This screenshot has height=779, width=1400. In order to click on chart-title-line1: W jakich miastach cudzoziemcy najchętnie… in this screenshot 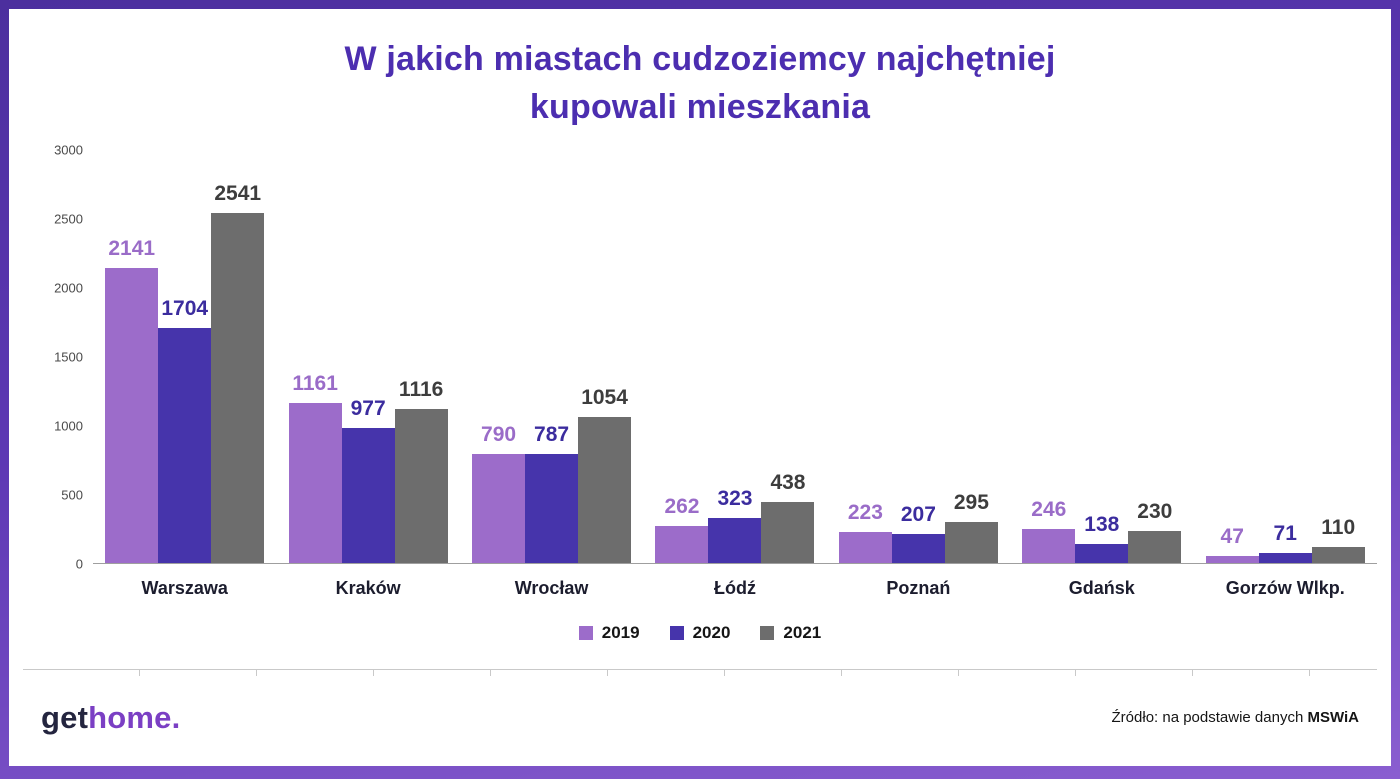, I will do `click(700, 59)`.